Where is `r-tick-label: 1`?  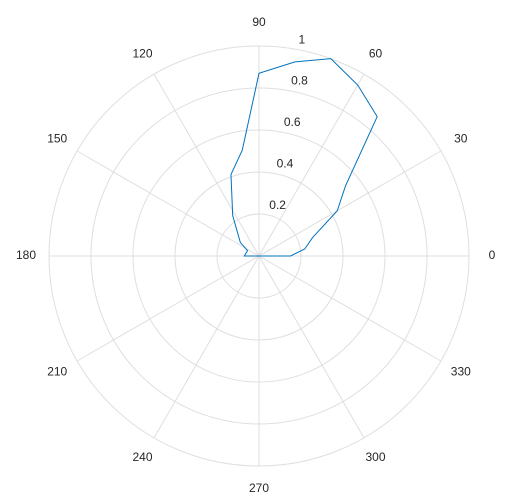 r-tick-label: 1 is located at coordinates (301, 39).